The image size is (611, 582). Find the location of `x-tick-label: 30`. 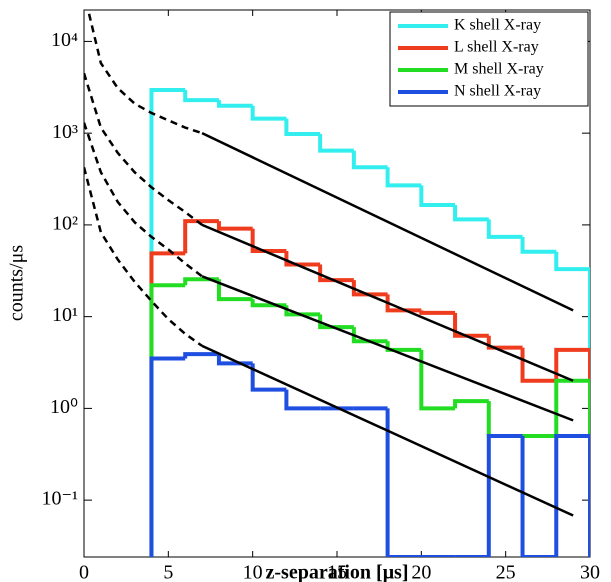

x-tick-label: 30 is located at coordinates (590, 572).